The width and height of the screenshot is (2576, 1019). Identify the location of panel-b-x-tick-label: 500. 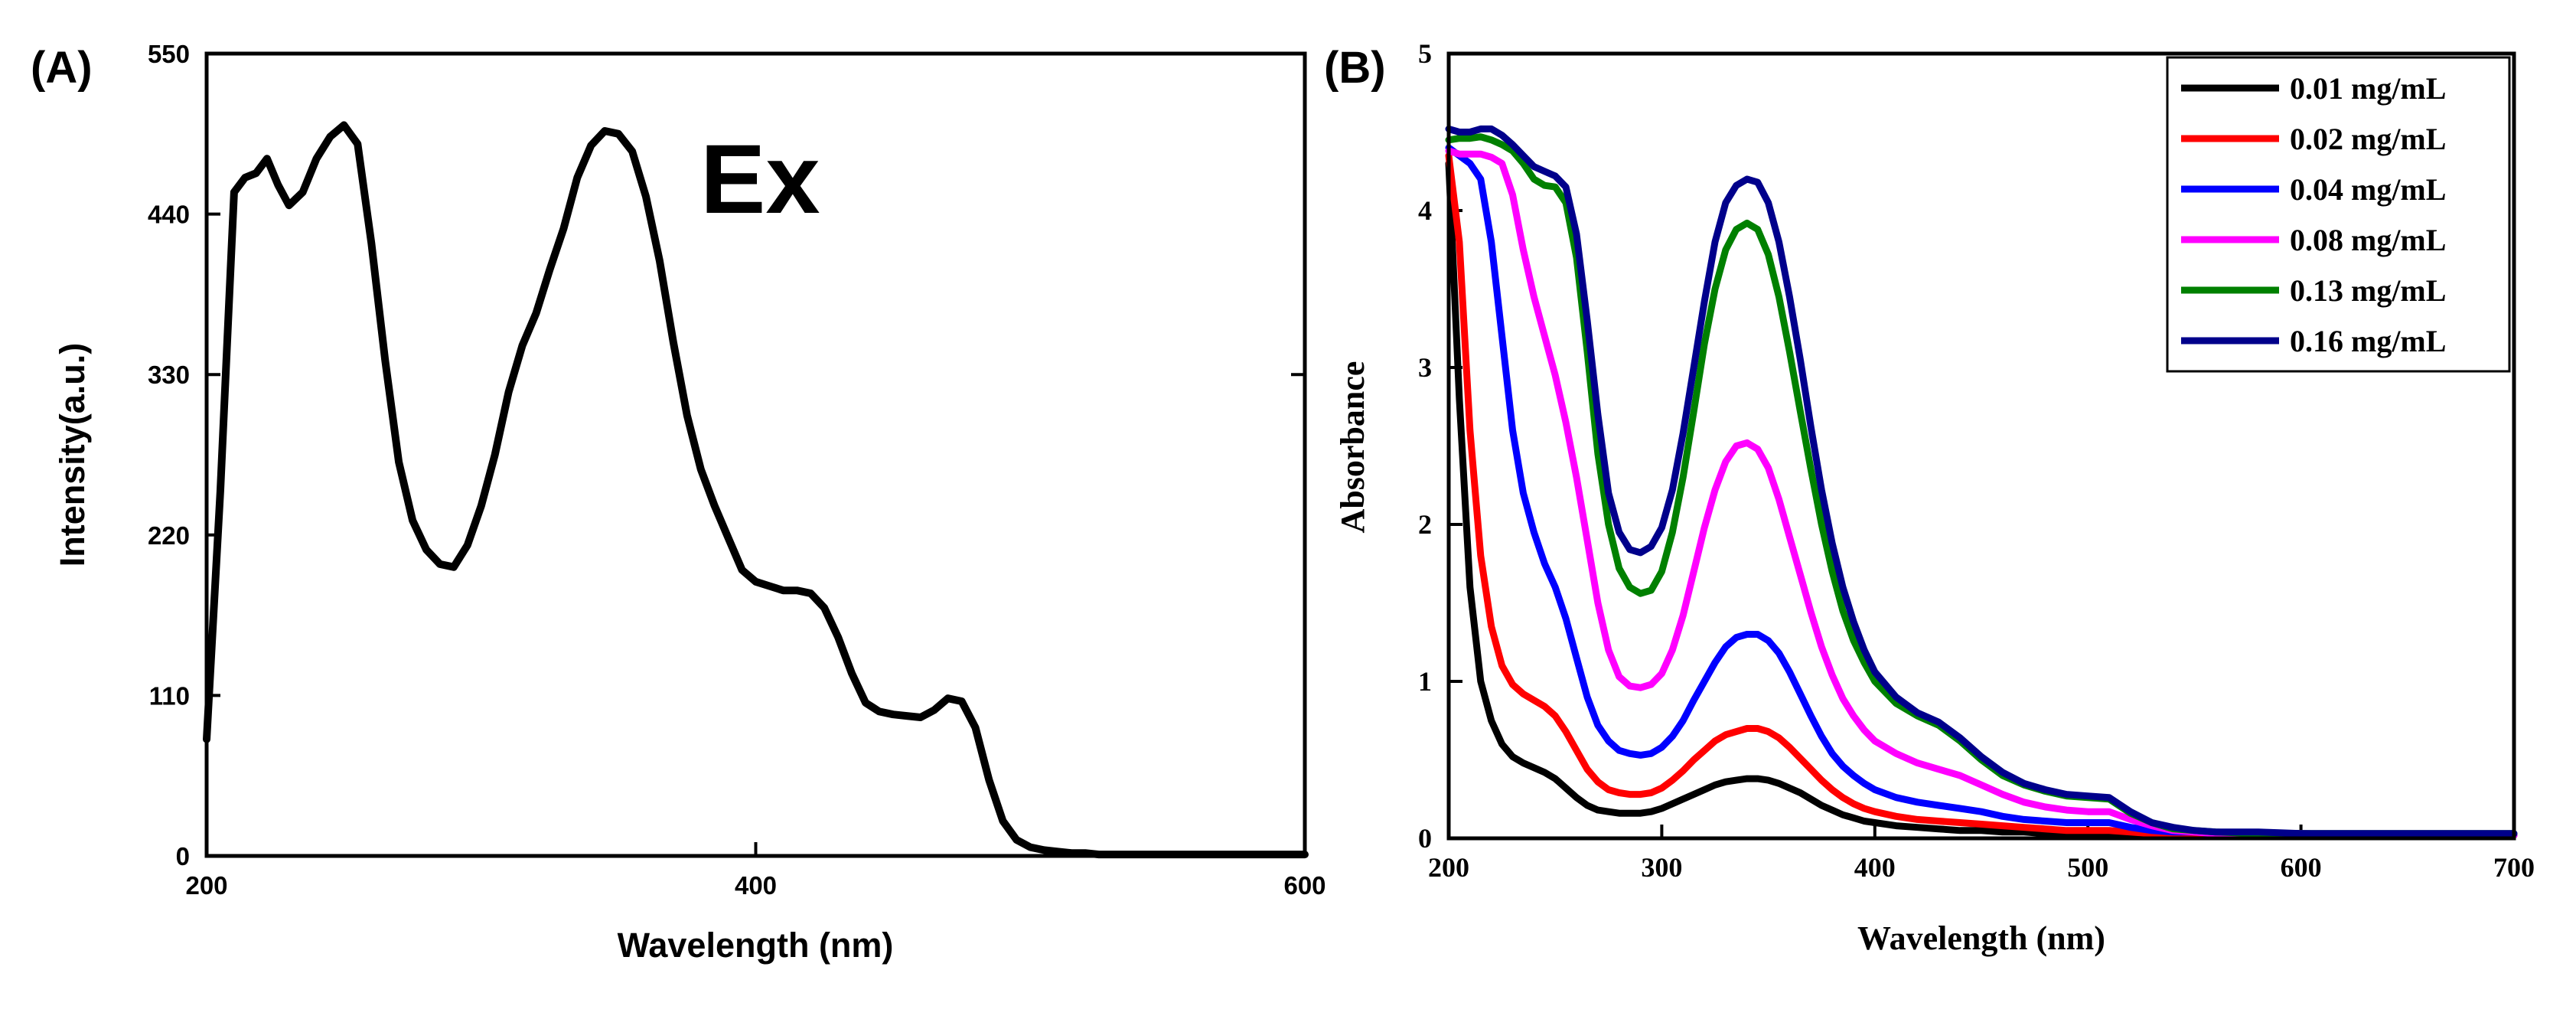
(2087, 867).